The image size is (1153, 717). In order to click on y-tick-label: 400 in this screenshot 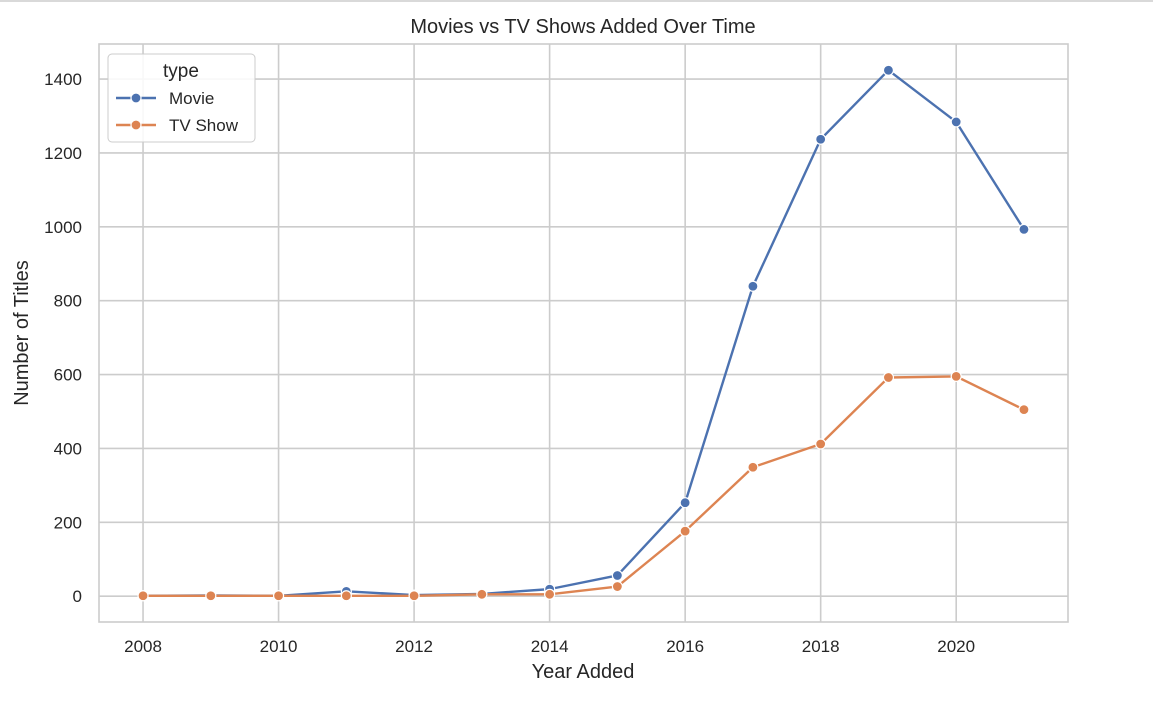, I will do `click(68, 448)`.